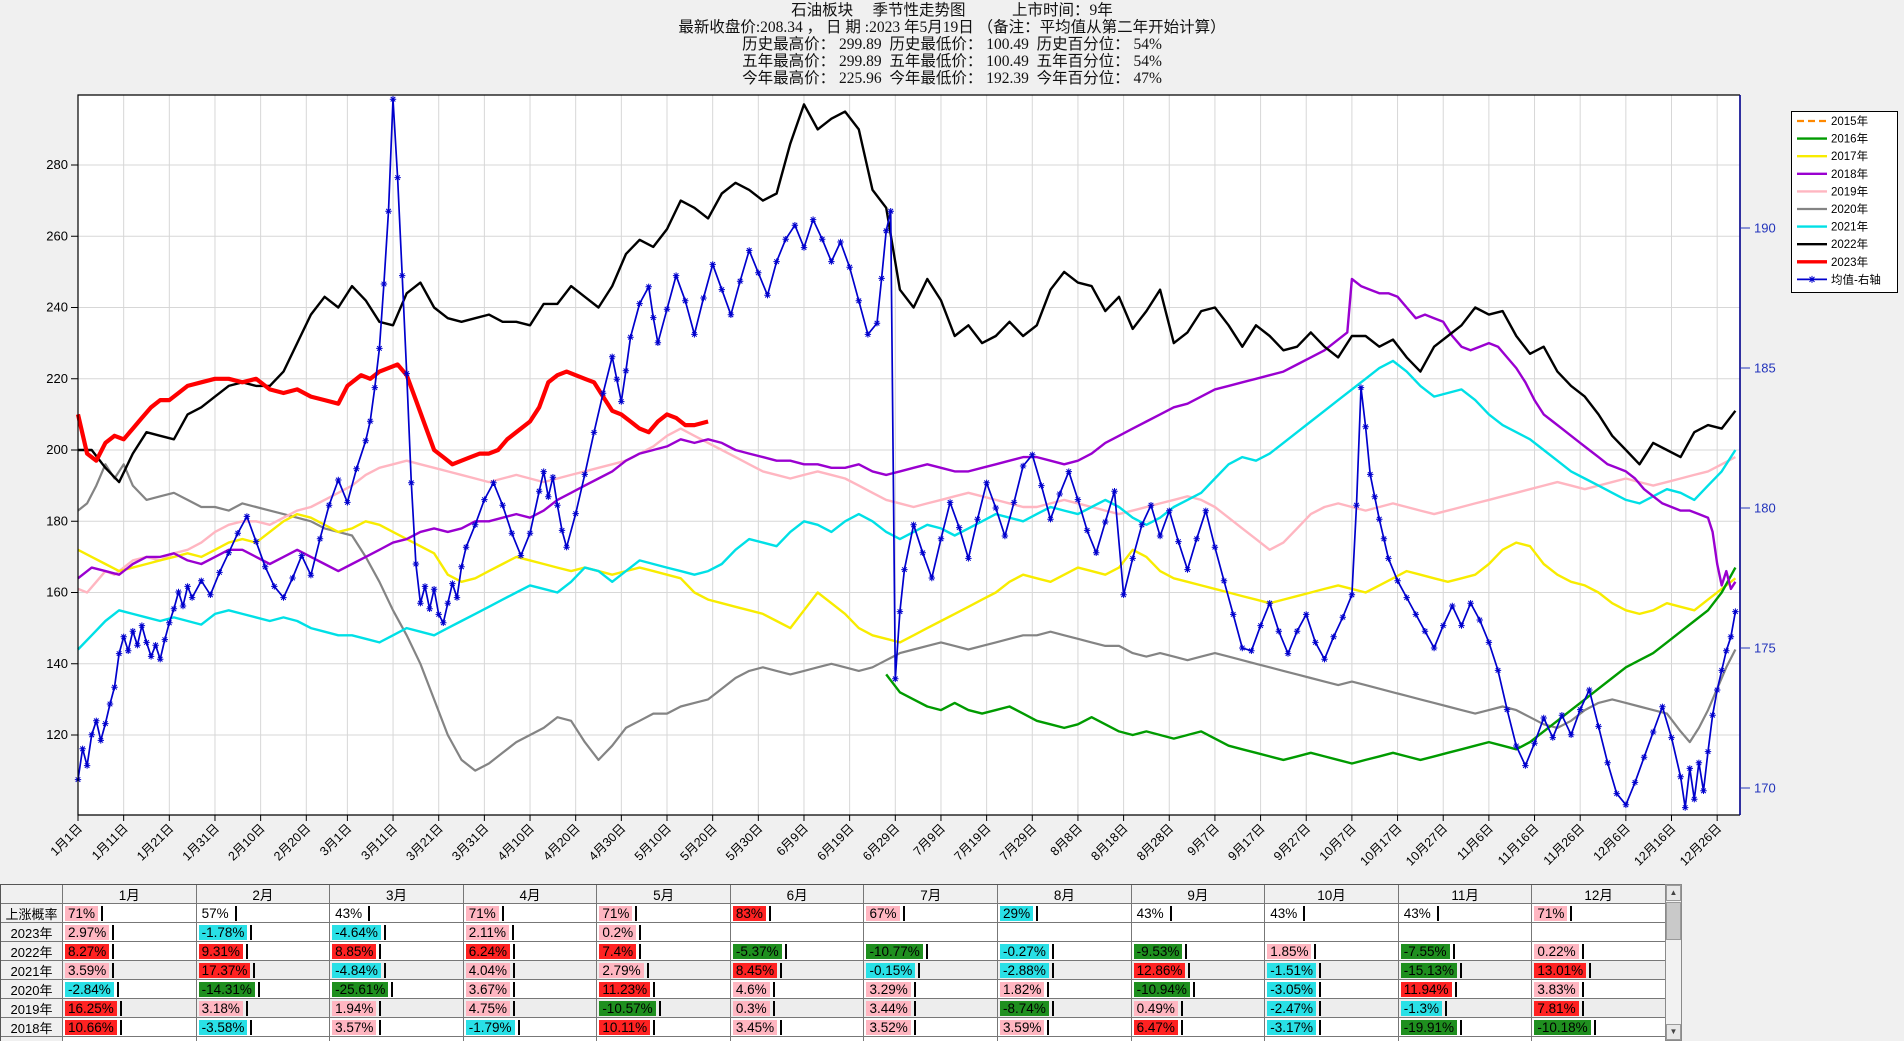 This screenshot has height=1041, width=1904. Describe the element at coordinates (1198, 1008) in the screenshot. I see `table-cell-value: 0.49%` at that location.